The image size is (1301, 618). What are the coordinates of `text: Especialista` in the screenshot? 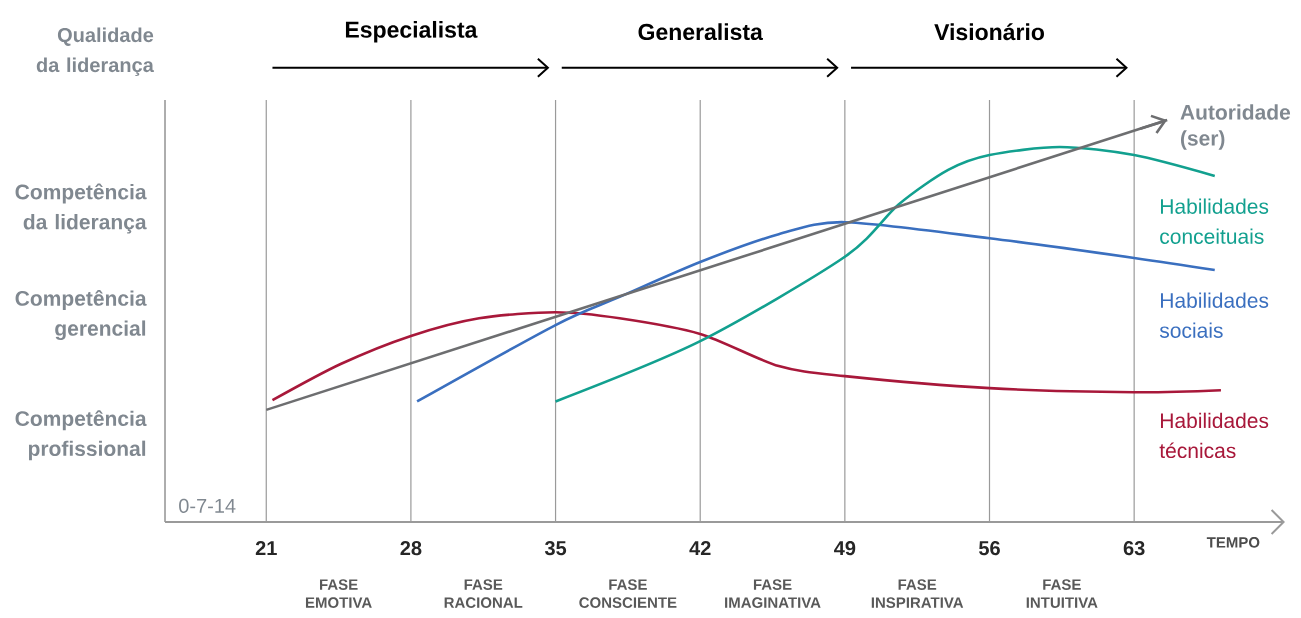 It's located at (411, 31).